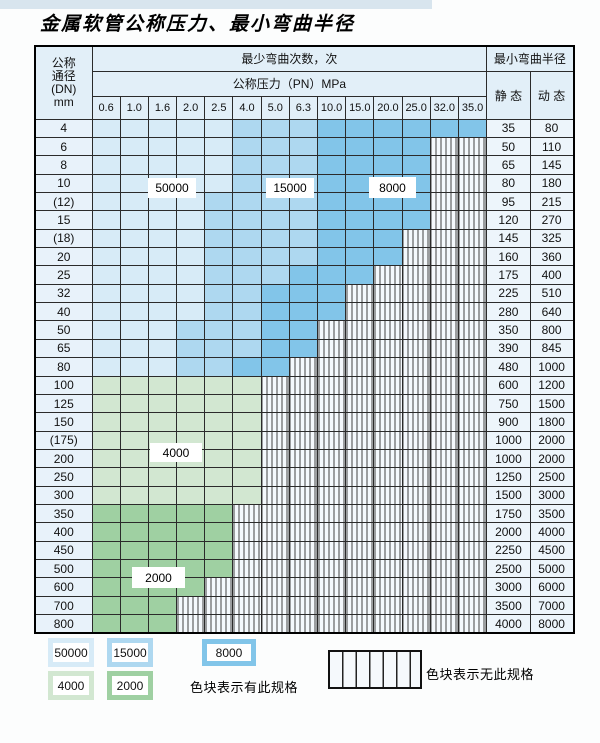 The image size is (600, 743). Describe the element at coordinates (219, 107) in the screenshot. I see `pressure-value-header: 2.5` at that location.